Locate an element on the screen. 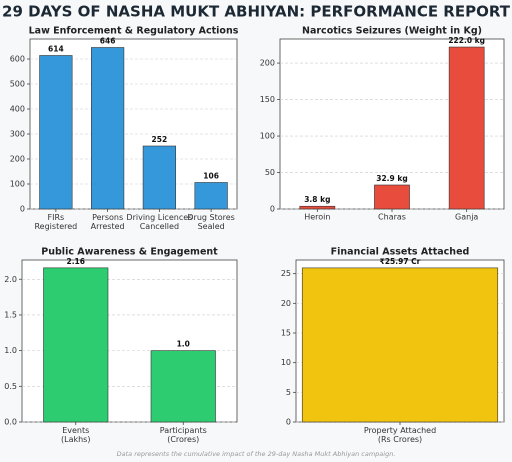 The image size is (512, 462). x-tick-label: Participants (Crores) is located at coordinates (183, 435).